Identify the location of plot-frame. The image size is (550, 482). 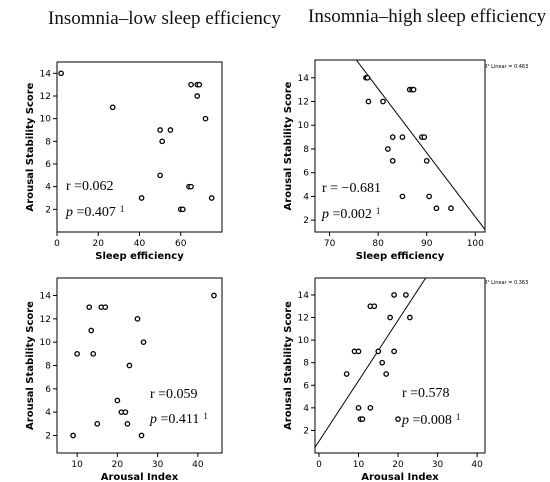
(400, 365).